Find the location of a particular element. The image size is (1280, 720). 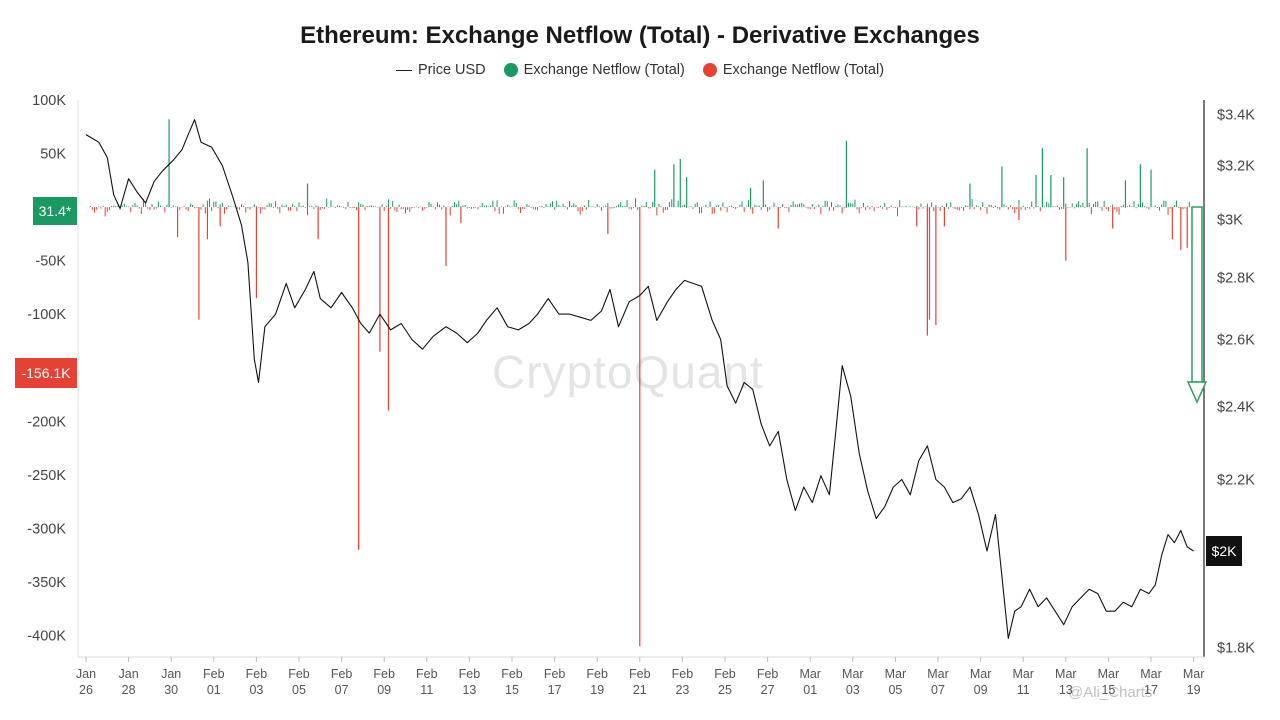

left-tick-label: 50K is located at coordinates (53, 155).